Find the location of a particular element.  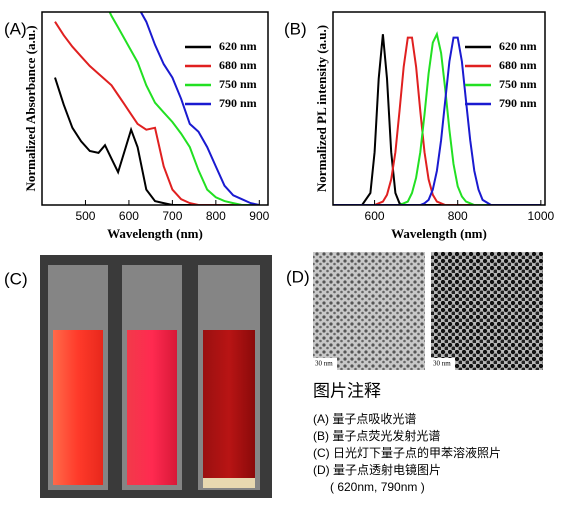

panel-label: (D) is located at coordinates (298, 276).